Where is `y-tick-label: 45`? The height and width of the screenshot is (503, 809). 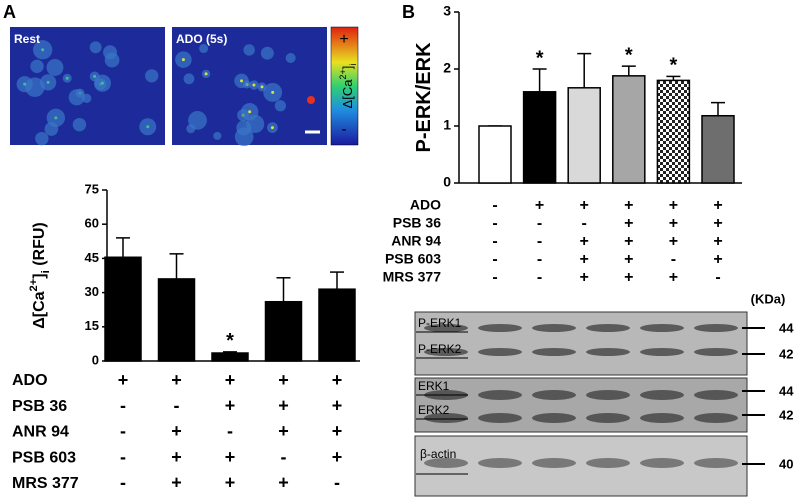 y-tick-label: 45 is located at coordinates (92, 257).